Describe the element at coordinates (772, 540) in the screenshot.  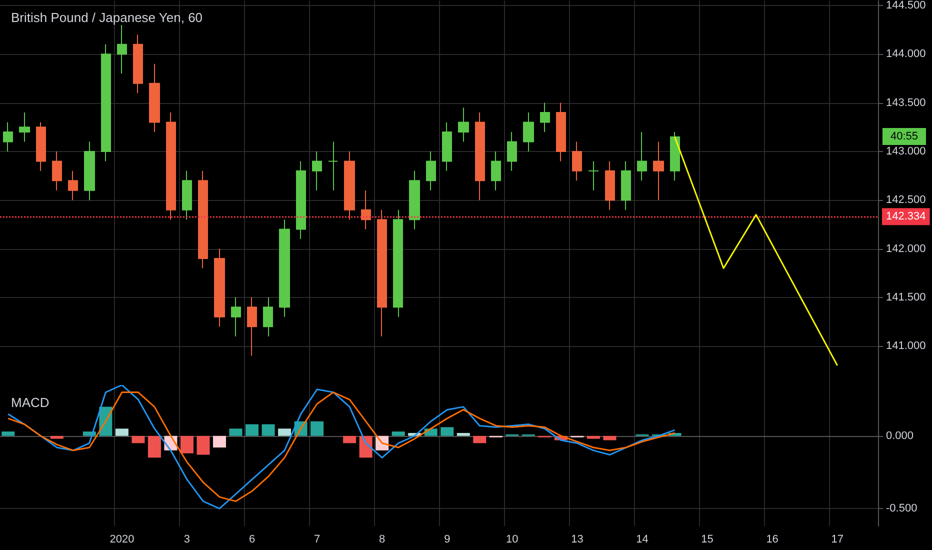
I see `x-tick-label: 16` at that location.